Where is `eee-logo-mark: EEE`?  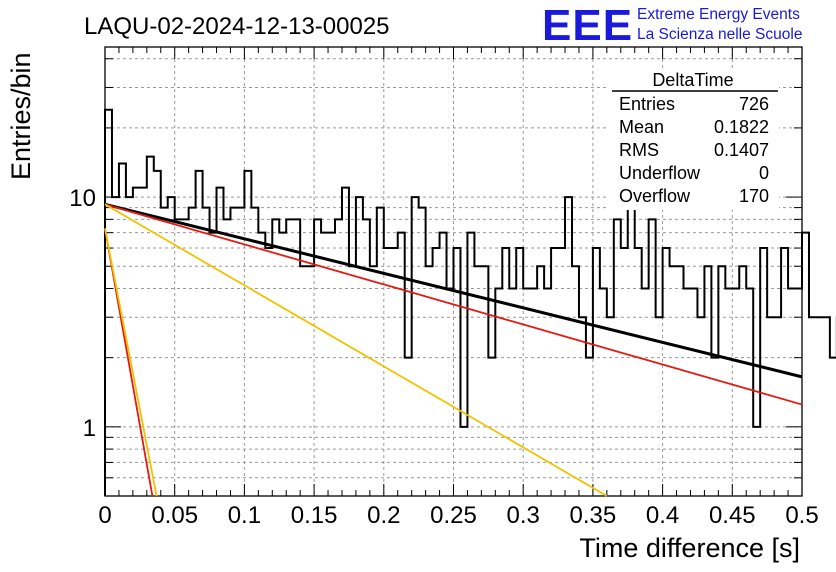
eee-logo-mark: EEE is located at coordinates (587, 25).